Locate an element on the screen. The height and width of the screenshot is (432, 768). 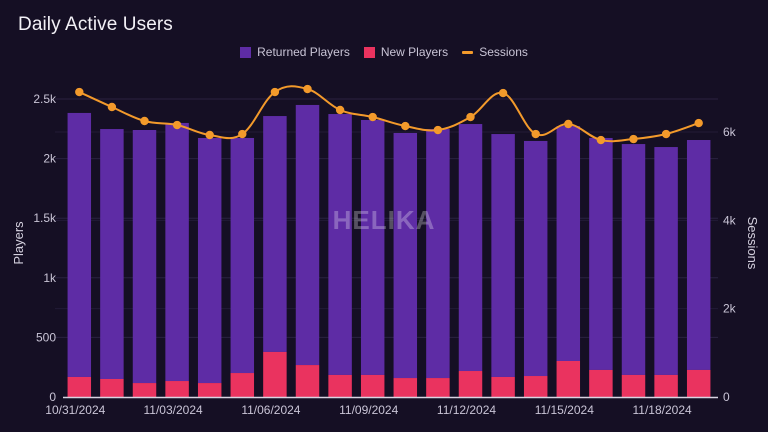
legend-item-sessions: Sessions is located at coordinates (495, 52).